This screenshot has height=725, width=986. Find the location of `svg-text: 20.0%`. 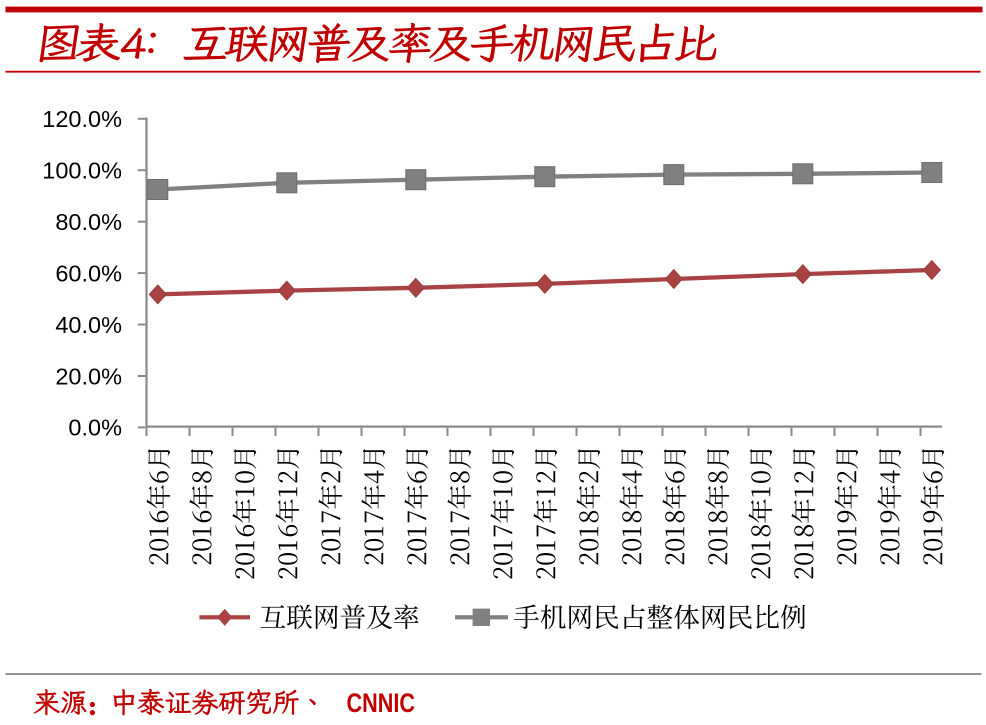

svg-text: 20.0% is located at coordinates (88, 376).